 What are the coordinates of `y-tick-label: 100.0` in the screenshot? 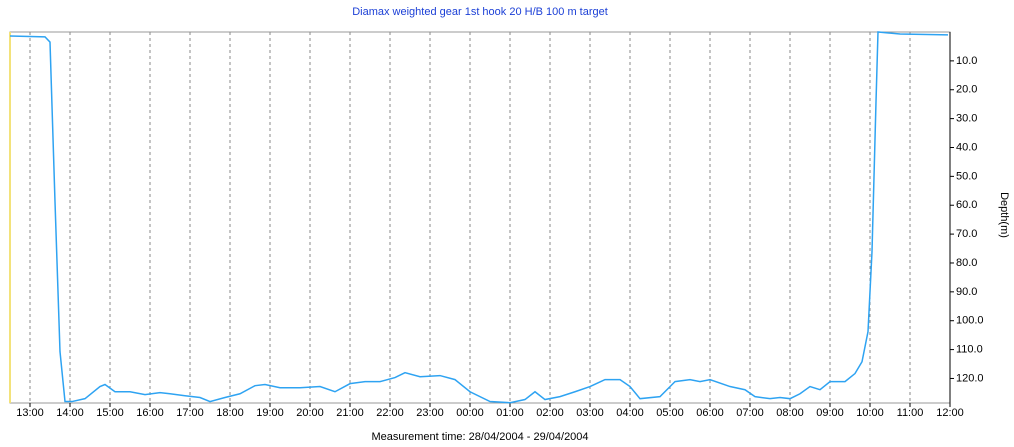 It's located at (970, 321).